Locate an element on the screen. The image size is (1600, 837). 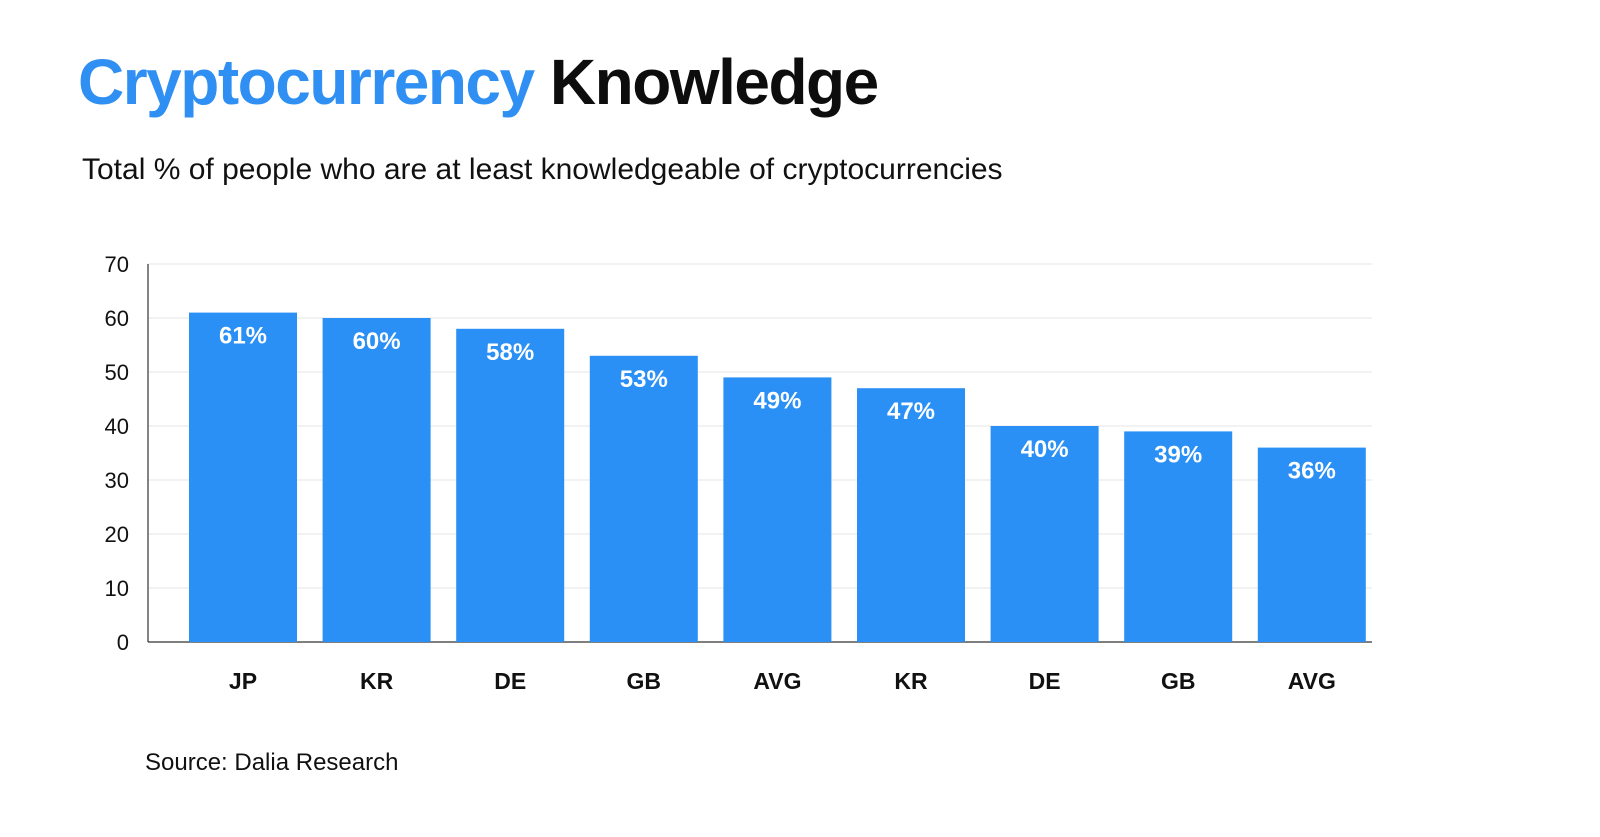
chart-title-rest: Knowledge is located at coordinates (714, 82).